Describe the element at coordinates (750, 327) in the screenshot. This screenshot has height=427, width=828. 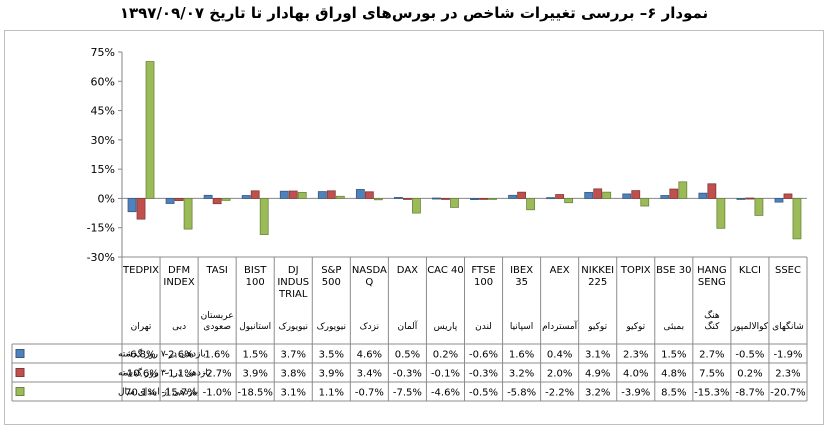
I see `location-label: کوالالمپور` at that location.